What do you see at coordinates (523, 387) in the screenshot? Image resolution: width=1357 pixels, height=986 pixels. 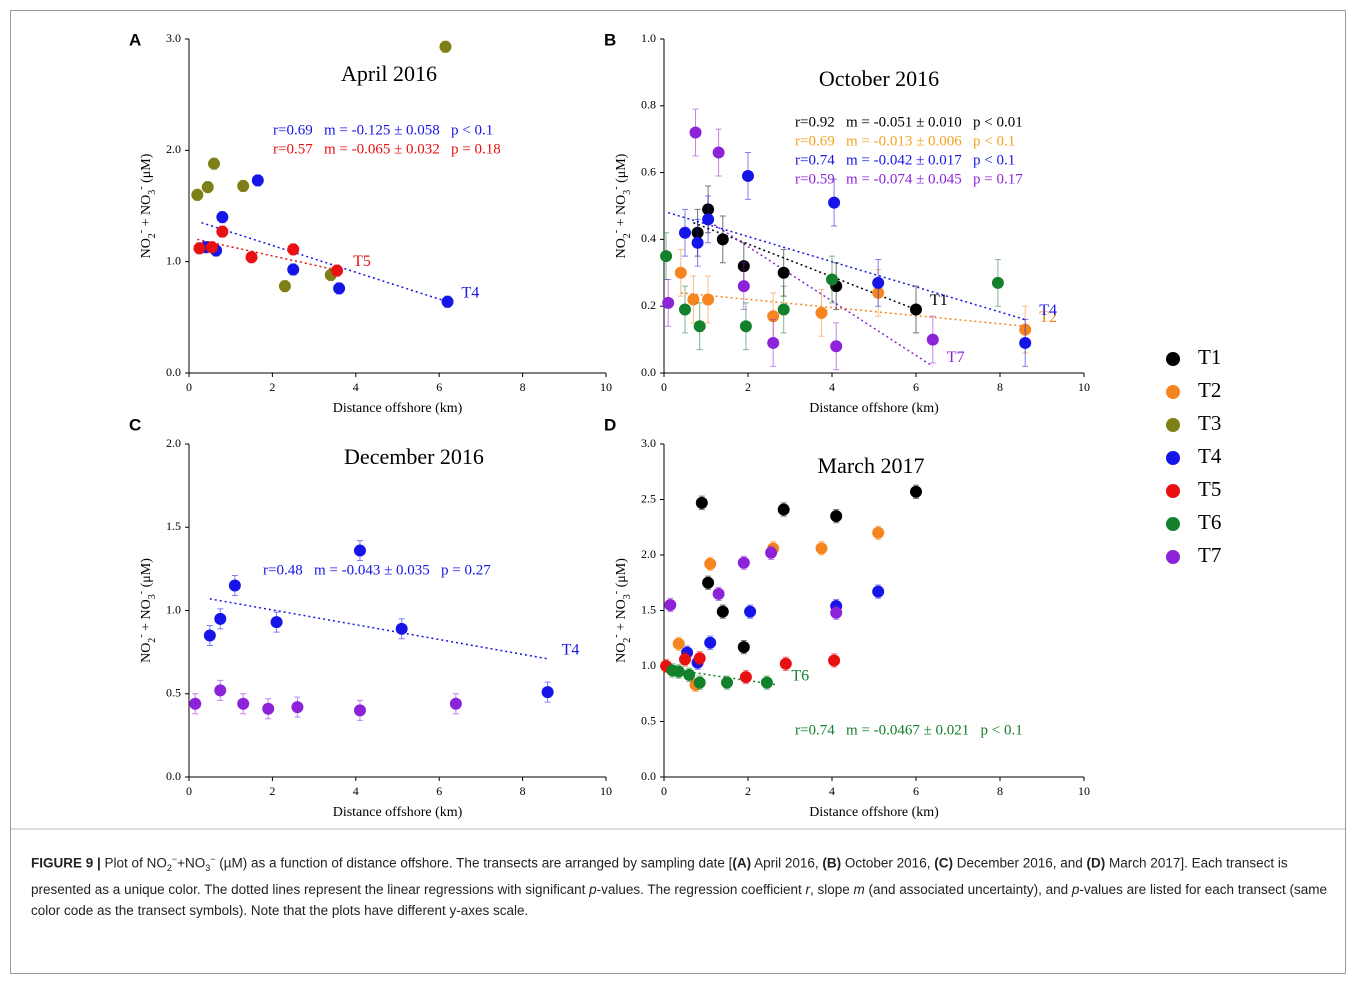 I see `x-tick-label: 8` at bounding box center [523, 387].